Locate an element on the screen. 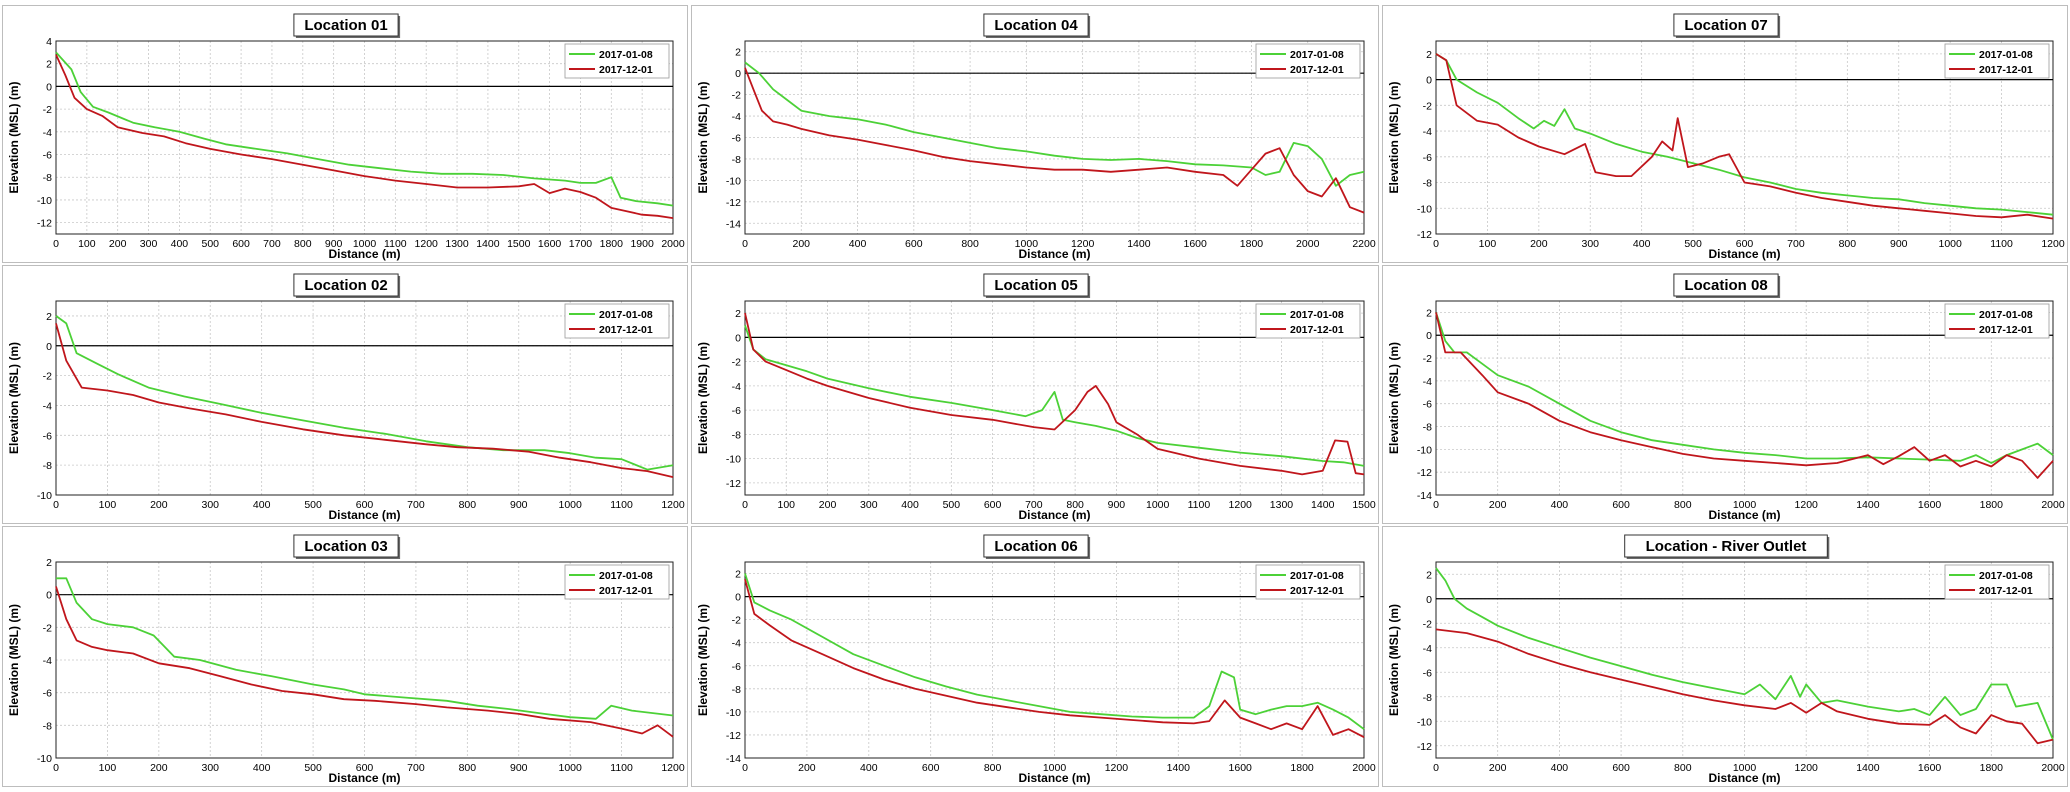 The width and height of the screenshot is (2070, 792). chart-title: Location - River Outlet is located at coordinates (1726, 546).